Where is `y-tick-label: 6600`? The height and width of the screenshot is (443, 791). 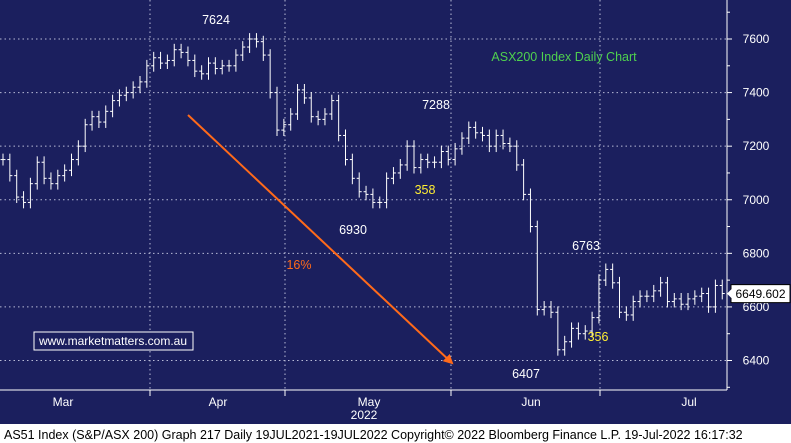 y-tick-label: 6600 is located at coordinates (756, 307).